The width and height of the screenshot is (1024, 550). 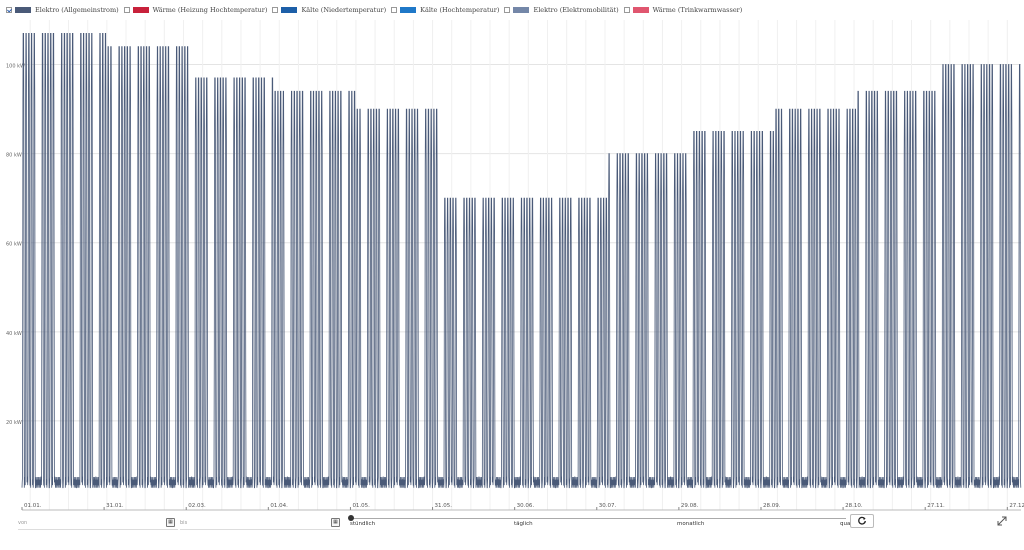 I want to click on y-tick-label: 40 kW, so click(x=14, y=334).